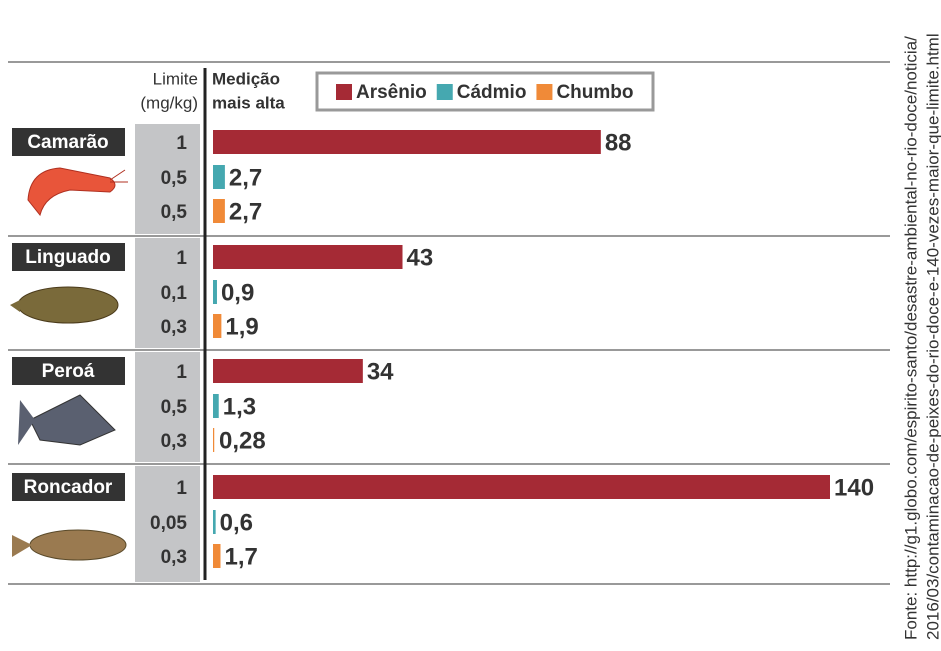  What do you see at coordinates (169, 102) in the screenshot?
I see `limit-header: (mg/kg)` at bounding box center [169, 102].